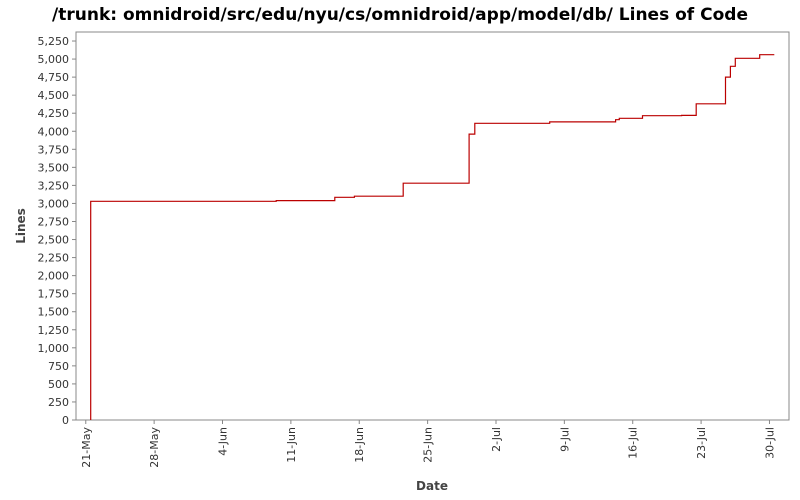 The image size is (800, 500). I want to click on x-tick-label: 4-Jun, so click(223, 441).